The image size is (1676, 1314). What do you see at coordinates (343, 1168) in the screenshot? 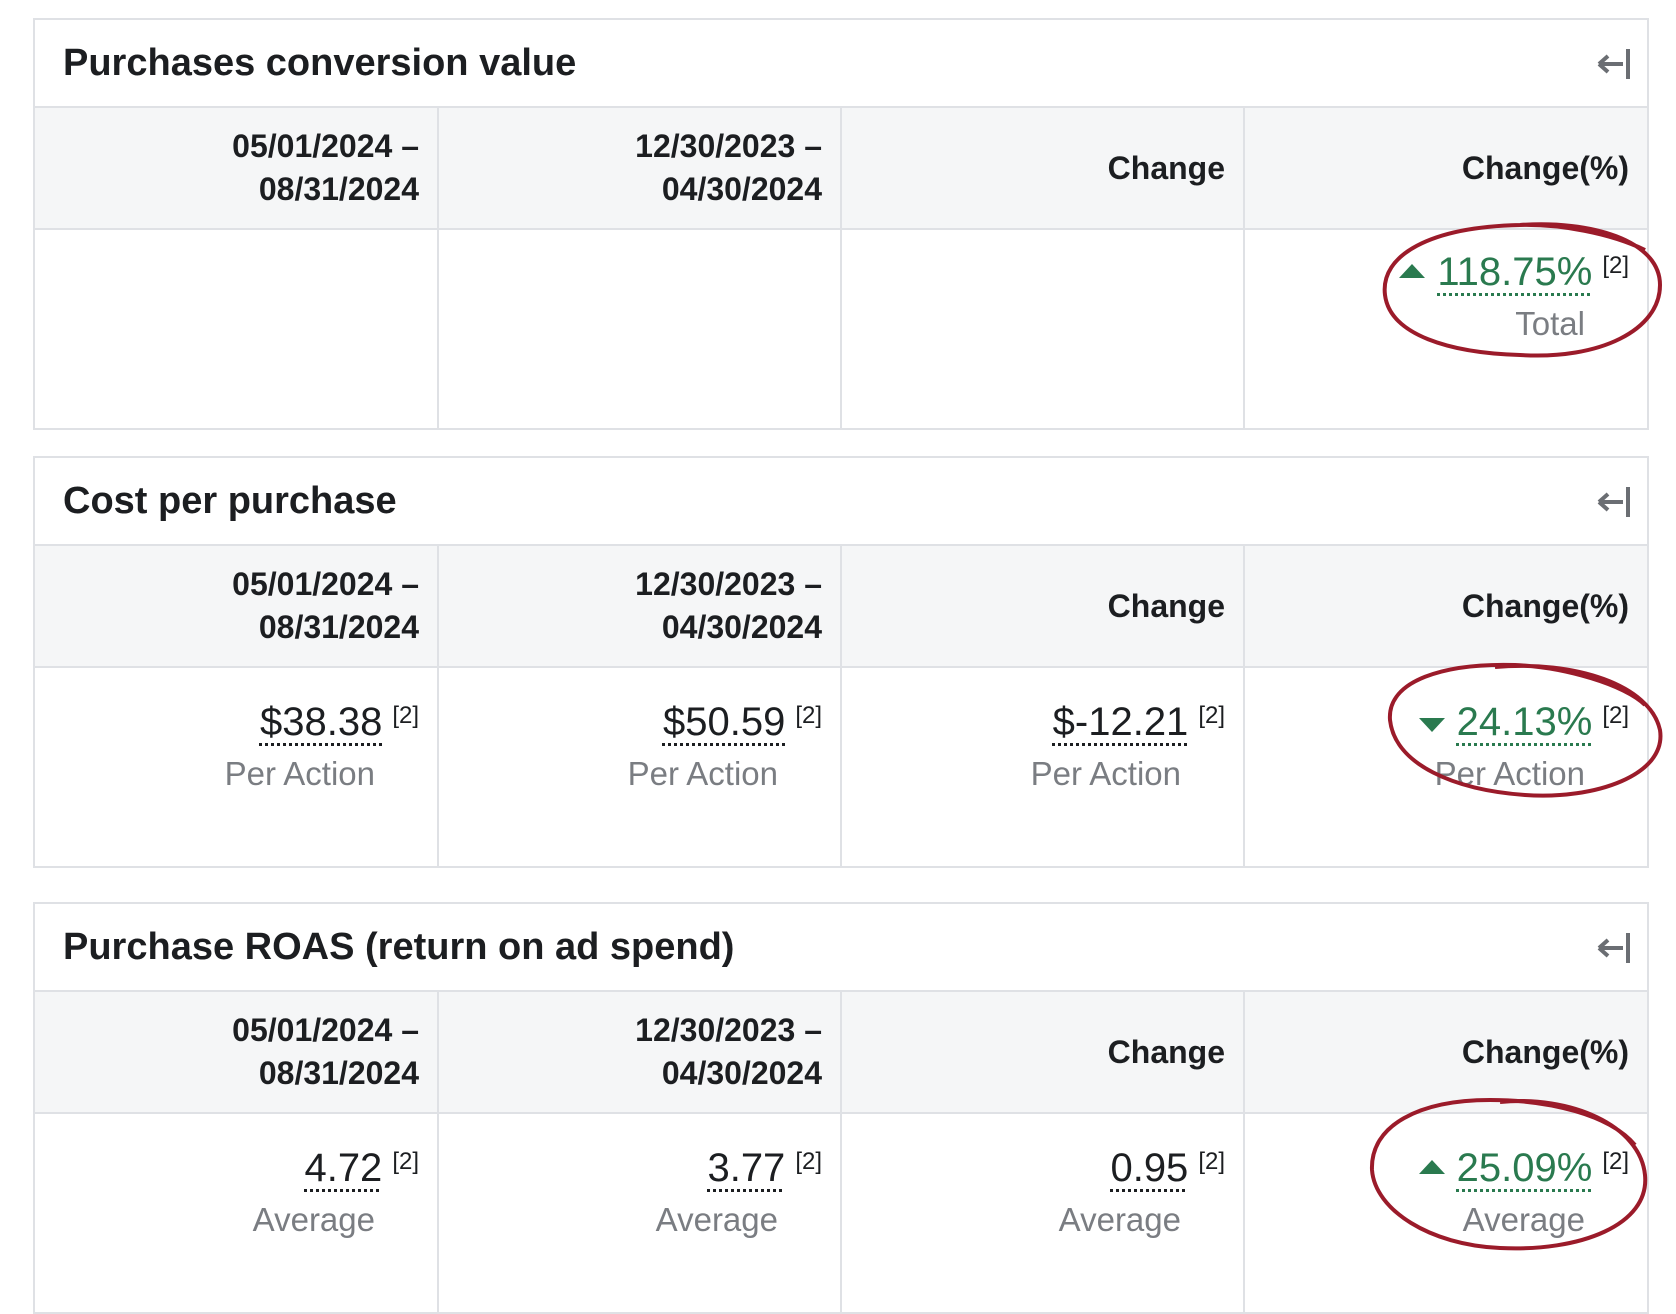
I see `metric-value: 4.72` at bounding box center [343, 1168].